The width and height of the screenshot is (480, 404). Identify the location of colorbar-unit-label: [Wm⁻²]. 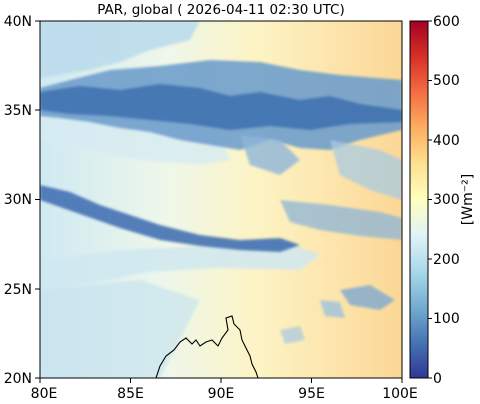
(468, 199).